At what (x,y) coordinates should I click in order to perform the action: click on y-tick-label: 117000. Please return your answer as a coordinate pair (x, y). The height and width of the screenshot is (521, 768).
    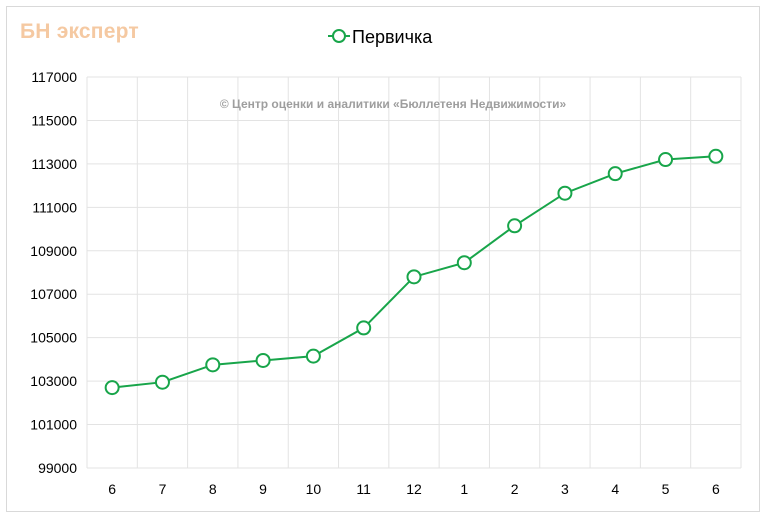
    Looking at the image, I should click on (54, 77).